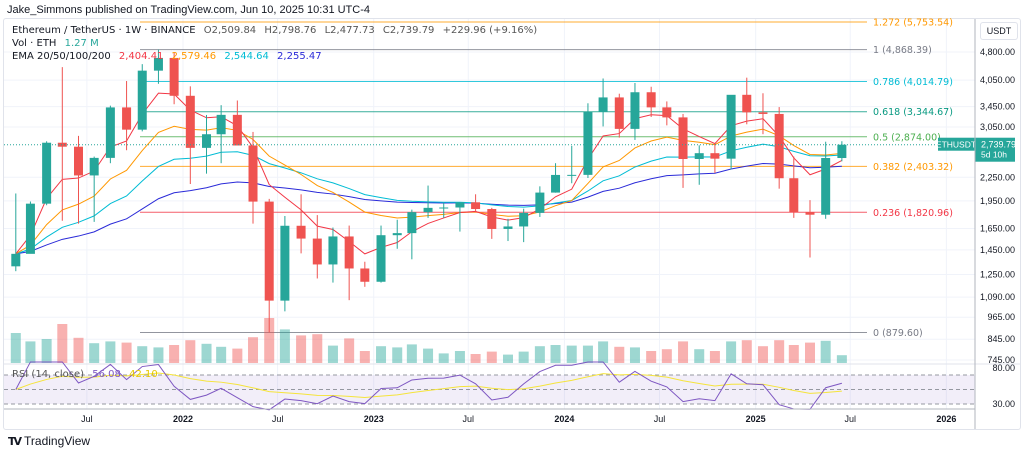 The width and height of the screenshot is (1024, 454). What do you see at coordinates (913, 112) in the screenshot?
I see `fib-level-label: 0.618 (3,344.67)` at bounding box center [913, 112].